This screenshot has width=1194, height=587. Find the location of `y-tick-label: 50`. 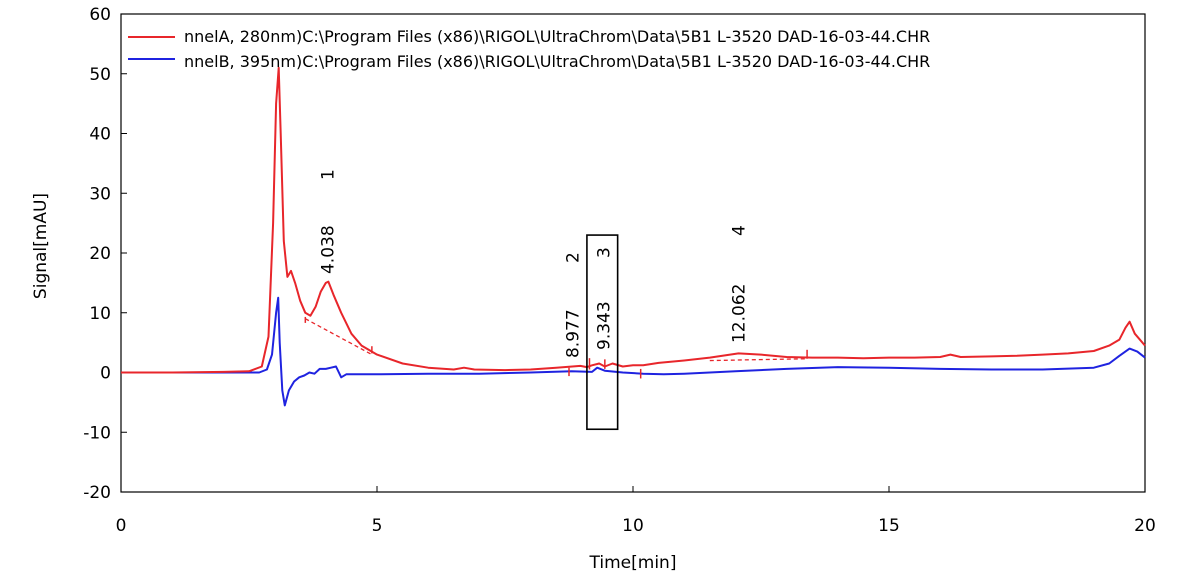

y-tick-label: 50 is located at coordinates (100, 75).